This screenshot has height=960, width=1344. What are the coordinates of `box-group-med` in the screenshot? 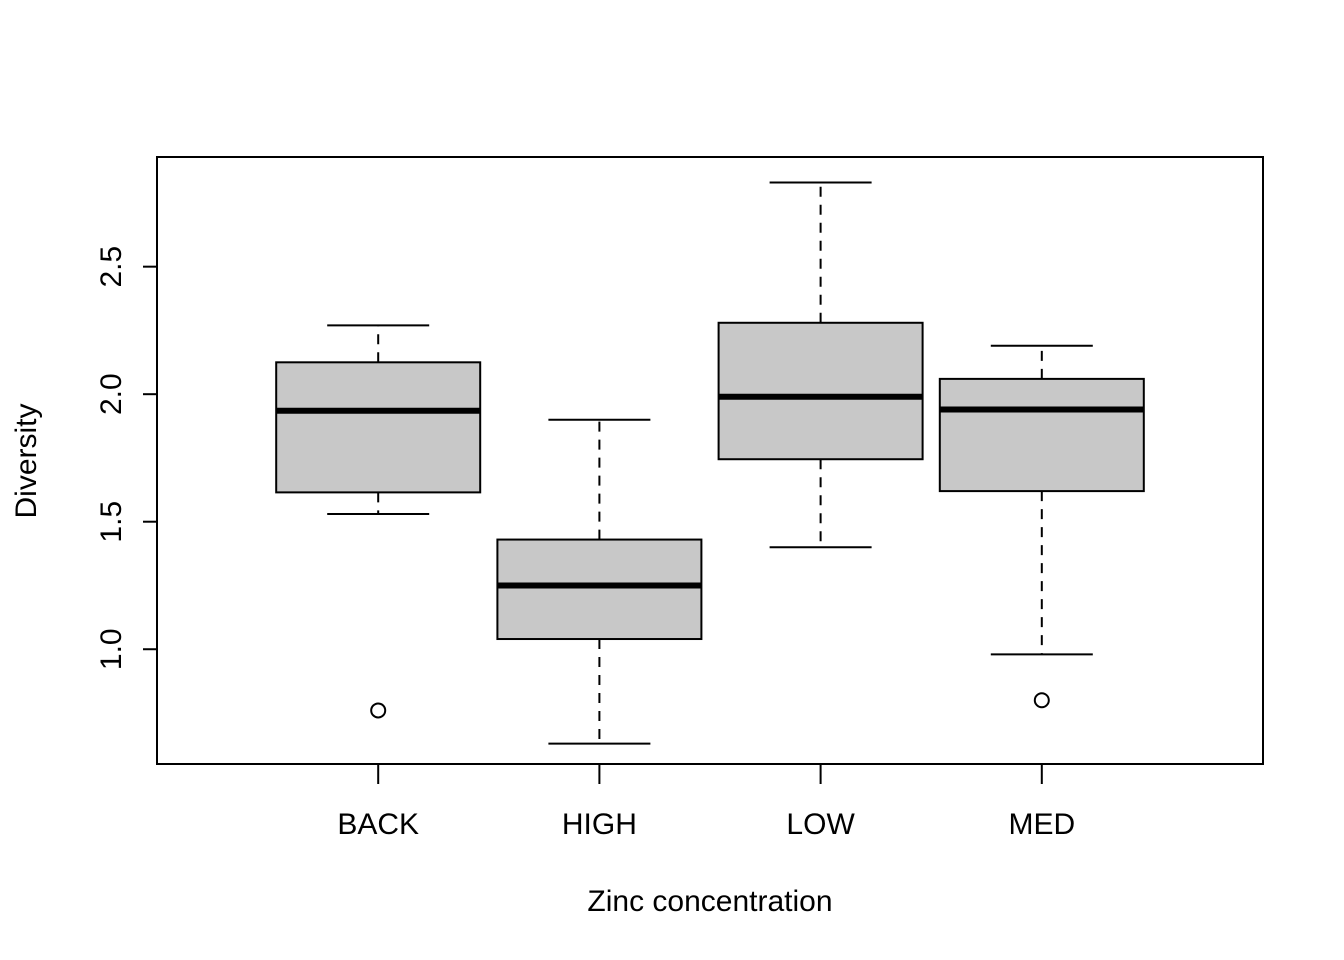 It's located at (1041, 526).